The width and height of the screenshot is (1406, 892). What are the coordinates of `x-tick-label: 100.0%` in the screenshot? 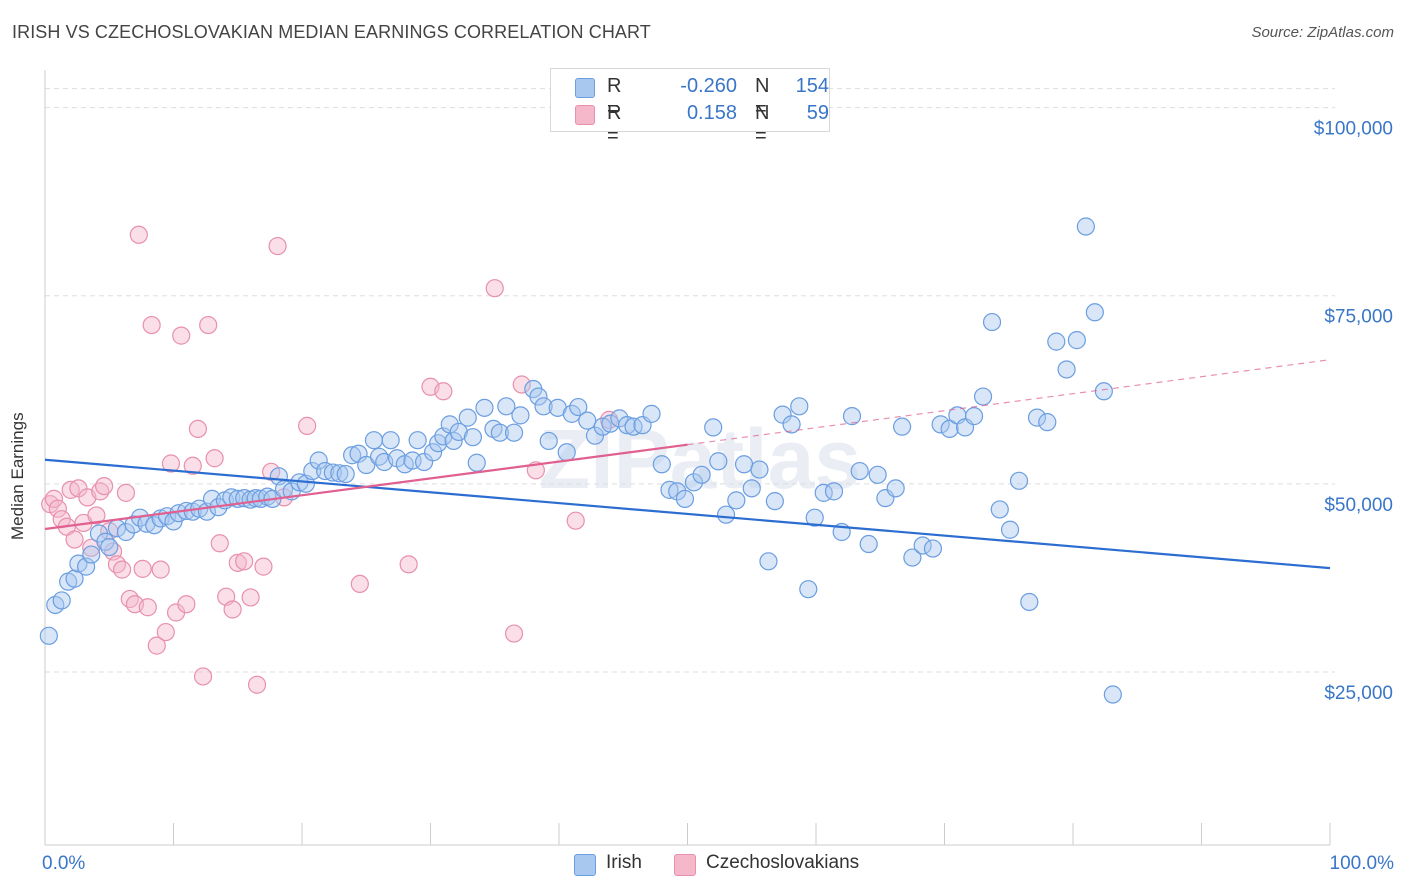 It's located at (1362, 863).